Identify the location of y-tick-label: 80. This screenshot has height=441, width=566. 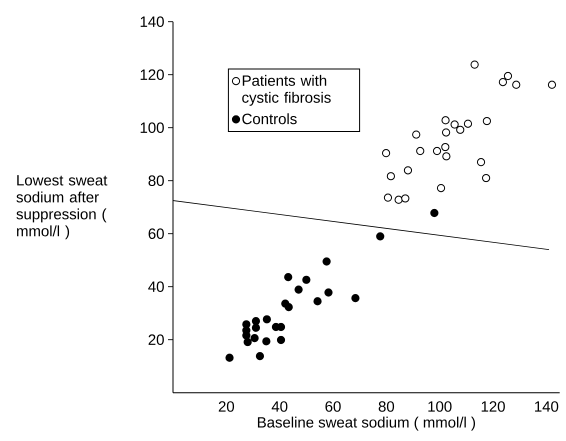
(156, 180).